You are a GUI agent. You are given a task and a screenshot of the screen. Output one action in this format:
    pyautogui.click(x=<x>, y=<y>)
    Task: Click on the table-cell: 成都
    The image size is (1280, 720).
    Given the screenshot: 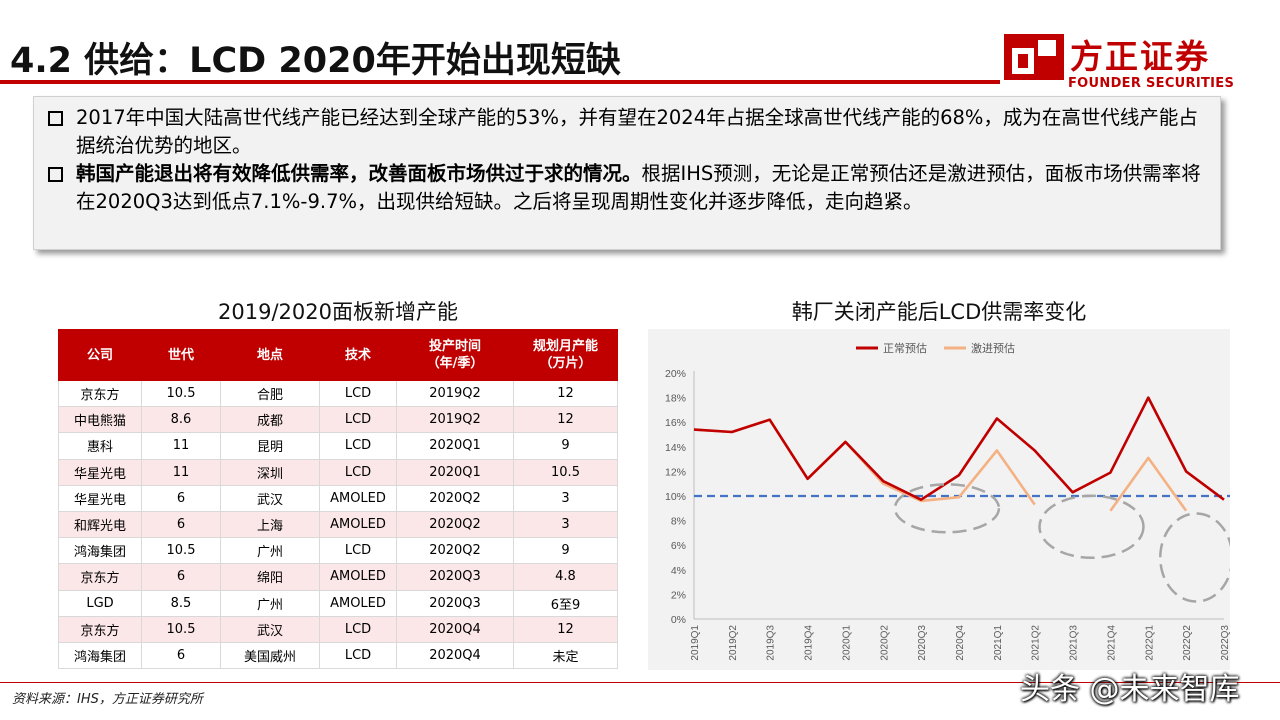 What is the action you would take?
    pyautogui.click(x=270, y=420)
    